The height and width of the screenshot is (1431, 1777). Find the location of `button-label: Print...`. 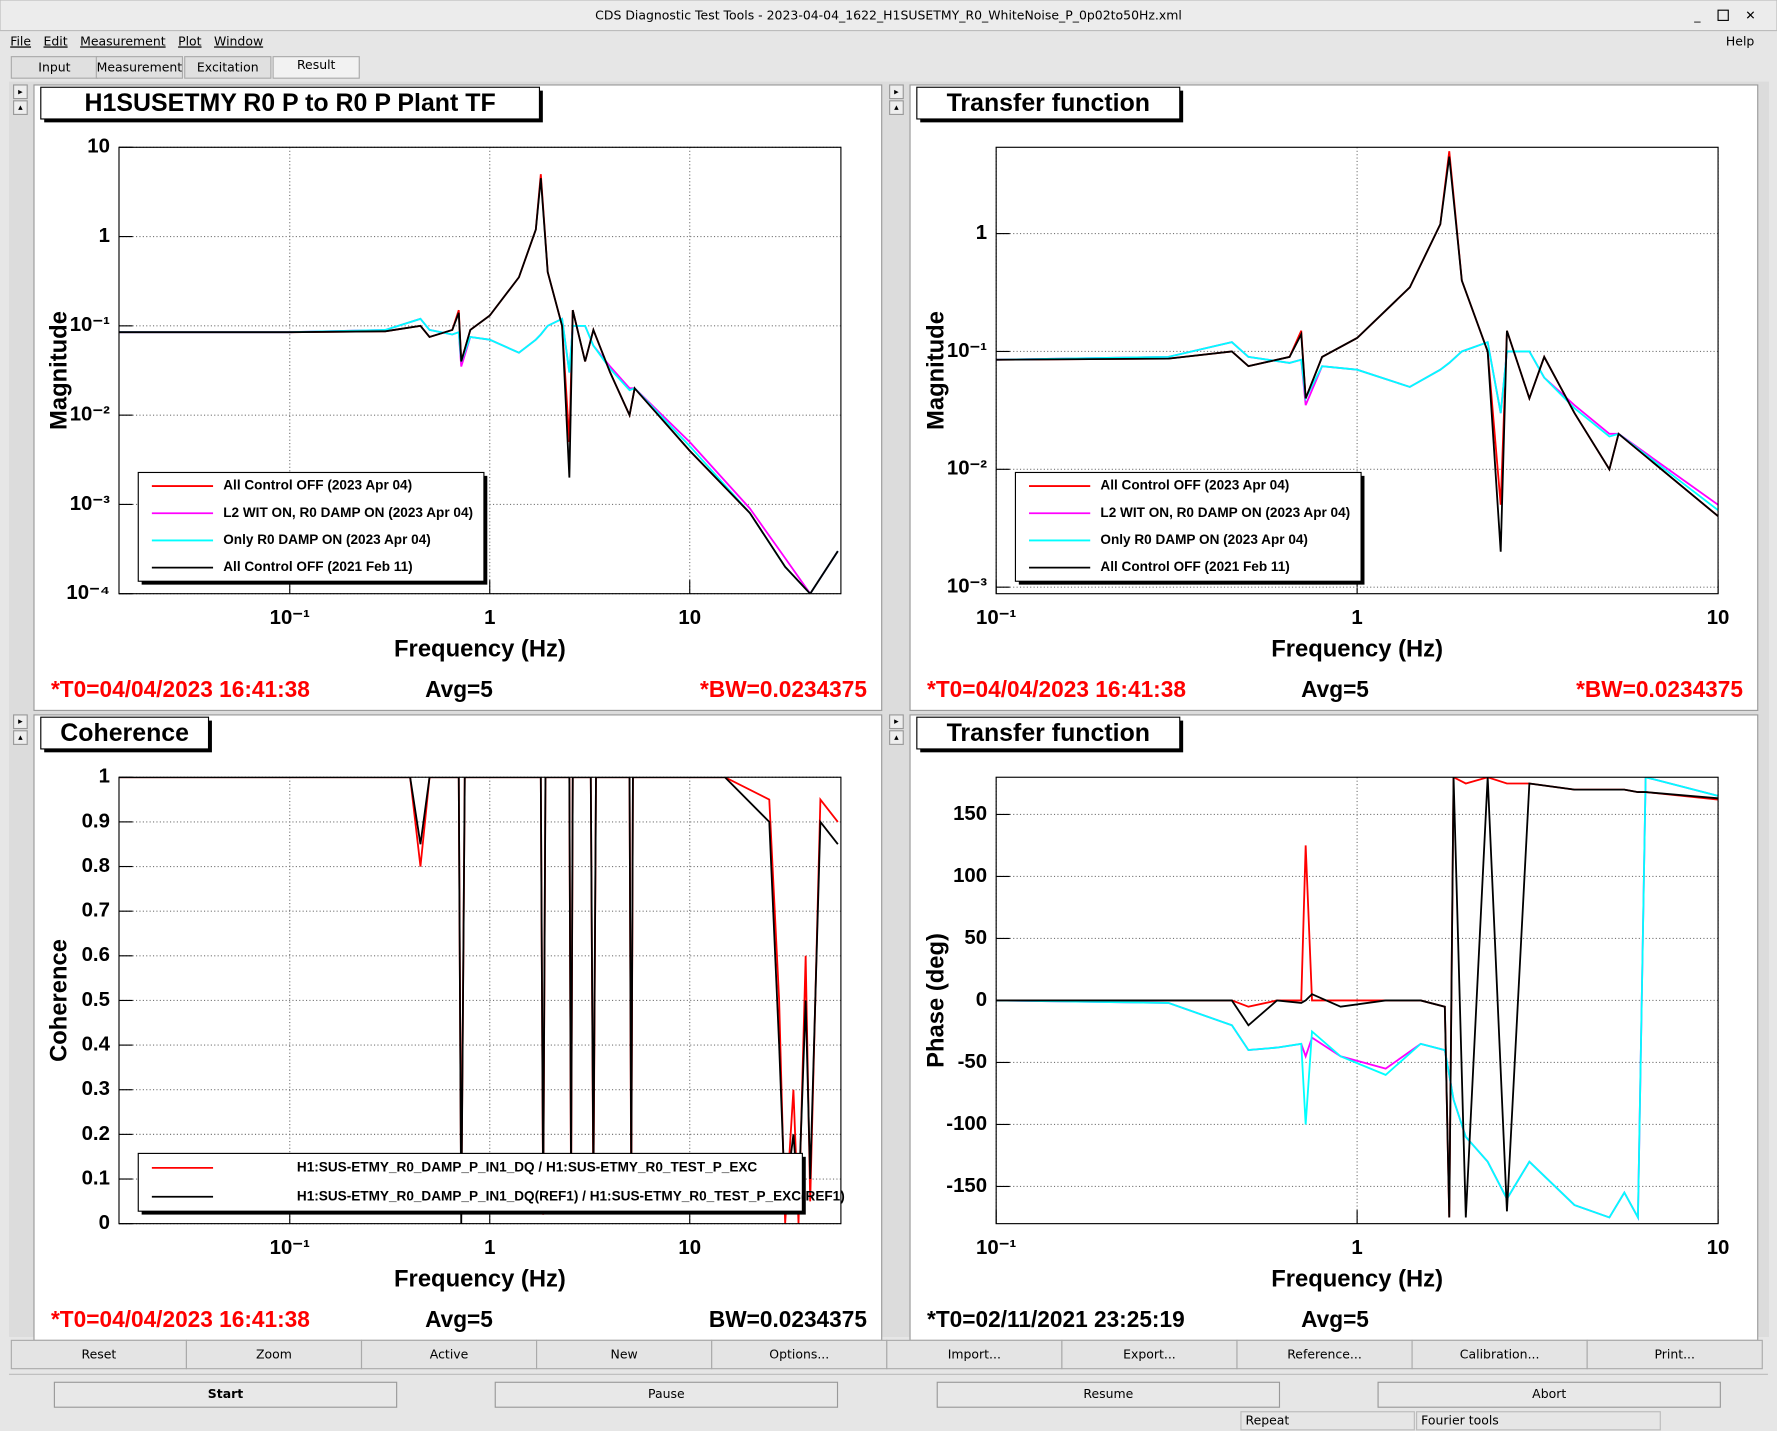

button-label: Print... is located at coordinates (1674, 1354).